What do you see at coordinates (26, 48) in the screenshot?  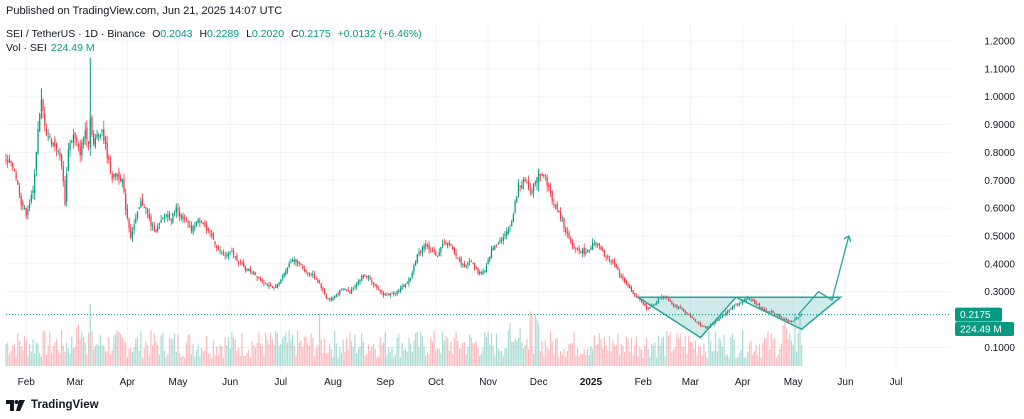 I see `volume-label: Vol · SEI` at bounding box center [26, 48].